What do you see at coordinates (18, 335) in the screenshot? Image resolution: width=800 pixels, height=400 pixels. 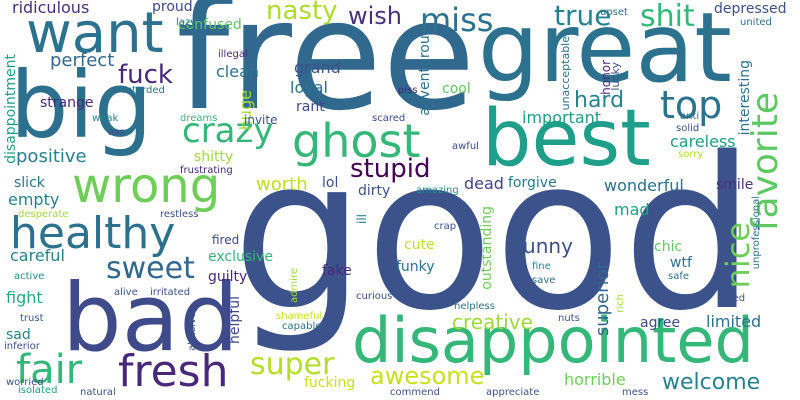 I see `word-sad: sad` at bounding box center [18, 335].